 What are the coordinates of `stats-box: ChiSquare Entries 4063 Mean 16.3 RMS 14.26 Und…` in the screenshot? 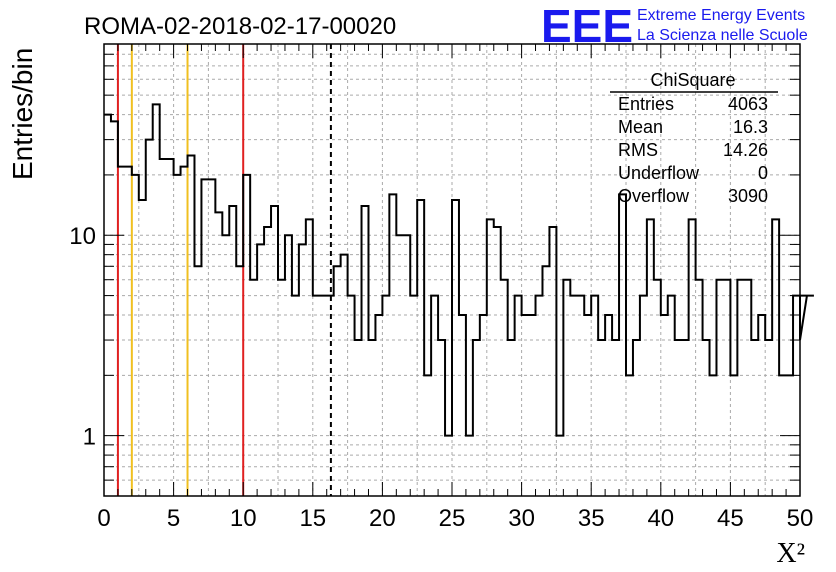 It's located at (694, 138).